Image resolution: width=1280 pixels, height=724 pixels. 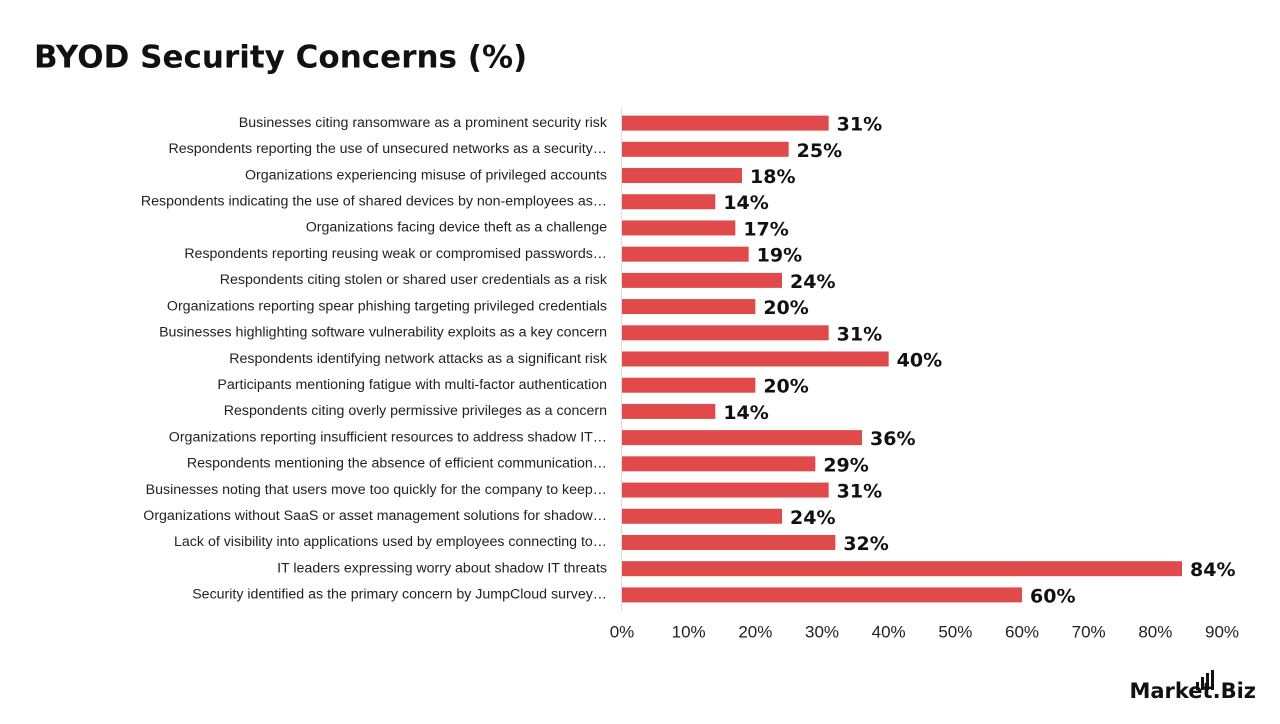 I want to click on value-label: 19%, so click(x=779, y=256).